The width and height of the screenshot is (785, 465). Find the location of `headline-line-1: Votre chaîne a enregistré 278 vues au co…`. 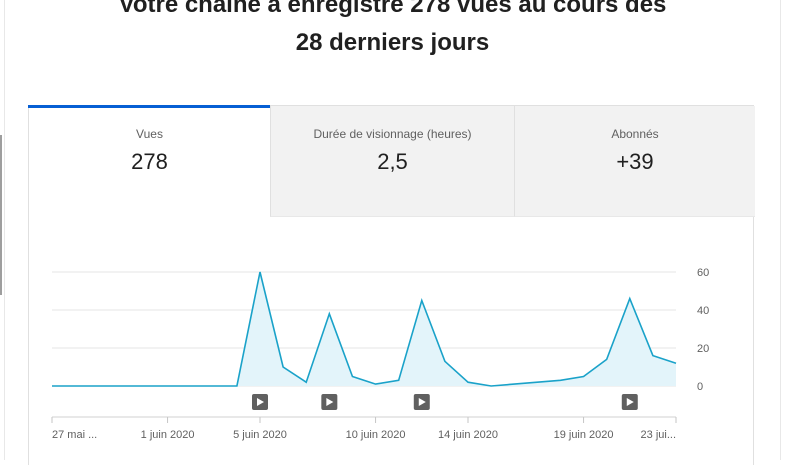

headline-line-1: Votre chaîne a enregistré 278 vues au co… is located at coordinates (392, 9).